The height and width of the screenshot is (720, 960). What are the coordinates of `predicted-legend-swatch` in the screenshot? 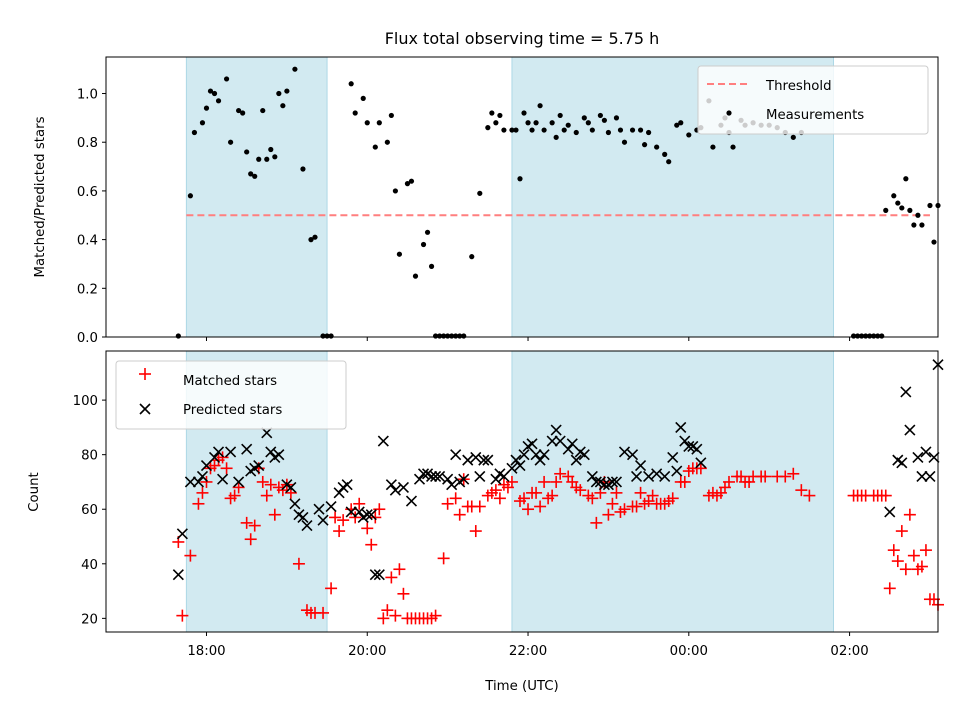 It's located at (145, 409).